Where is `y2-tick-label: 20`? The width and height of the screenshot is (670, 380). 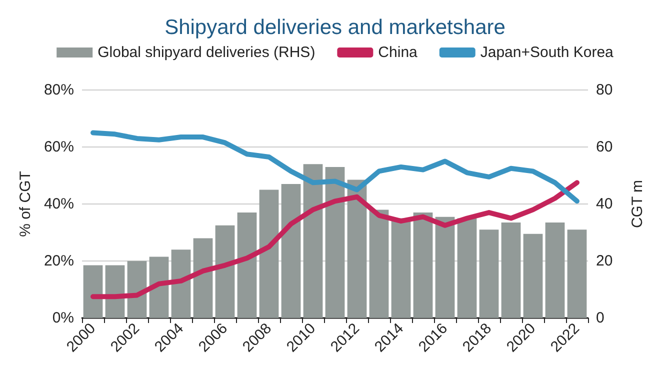 y2-tick-label: 20 is located at coordinates (604, 261).